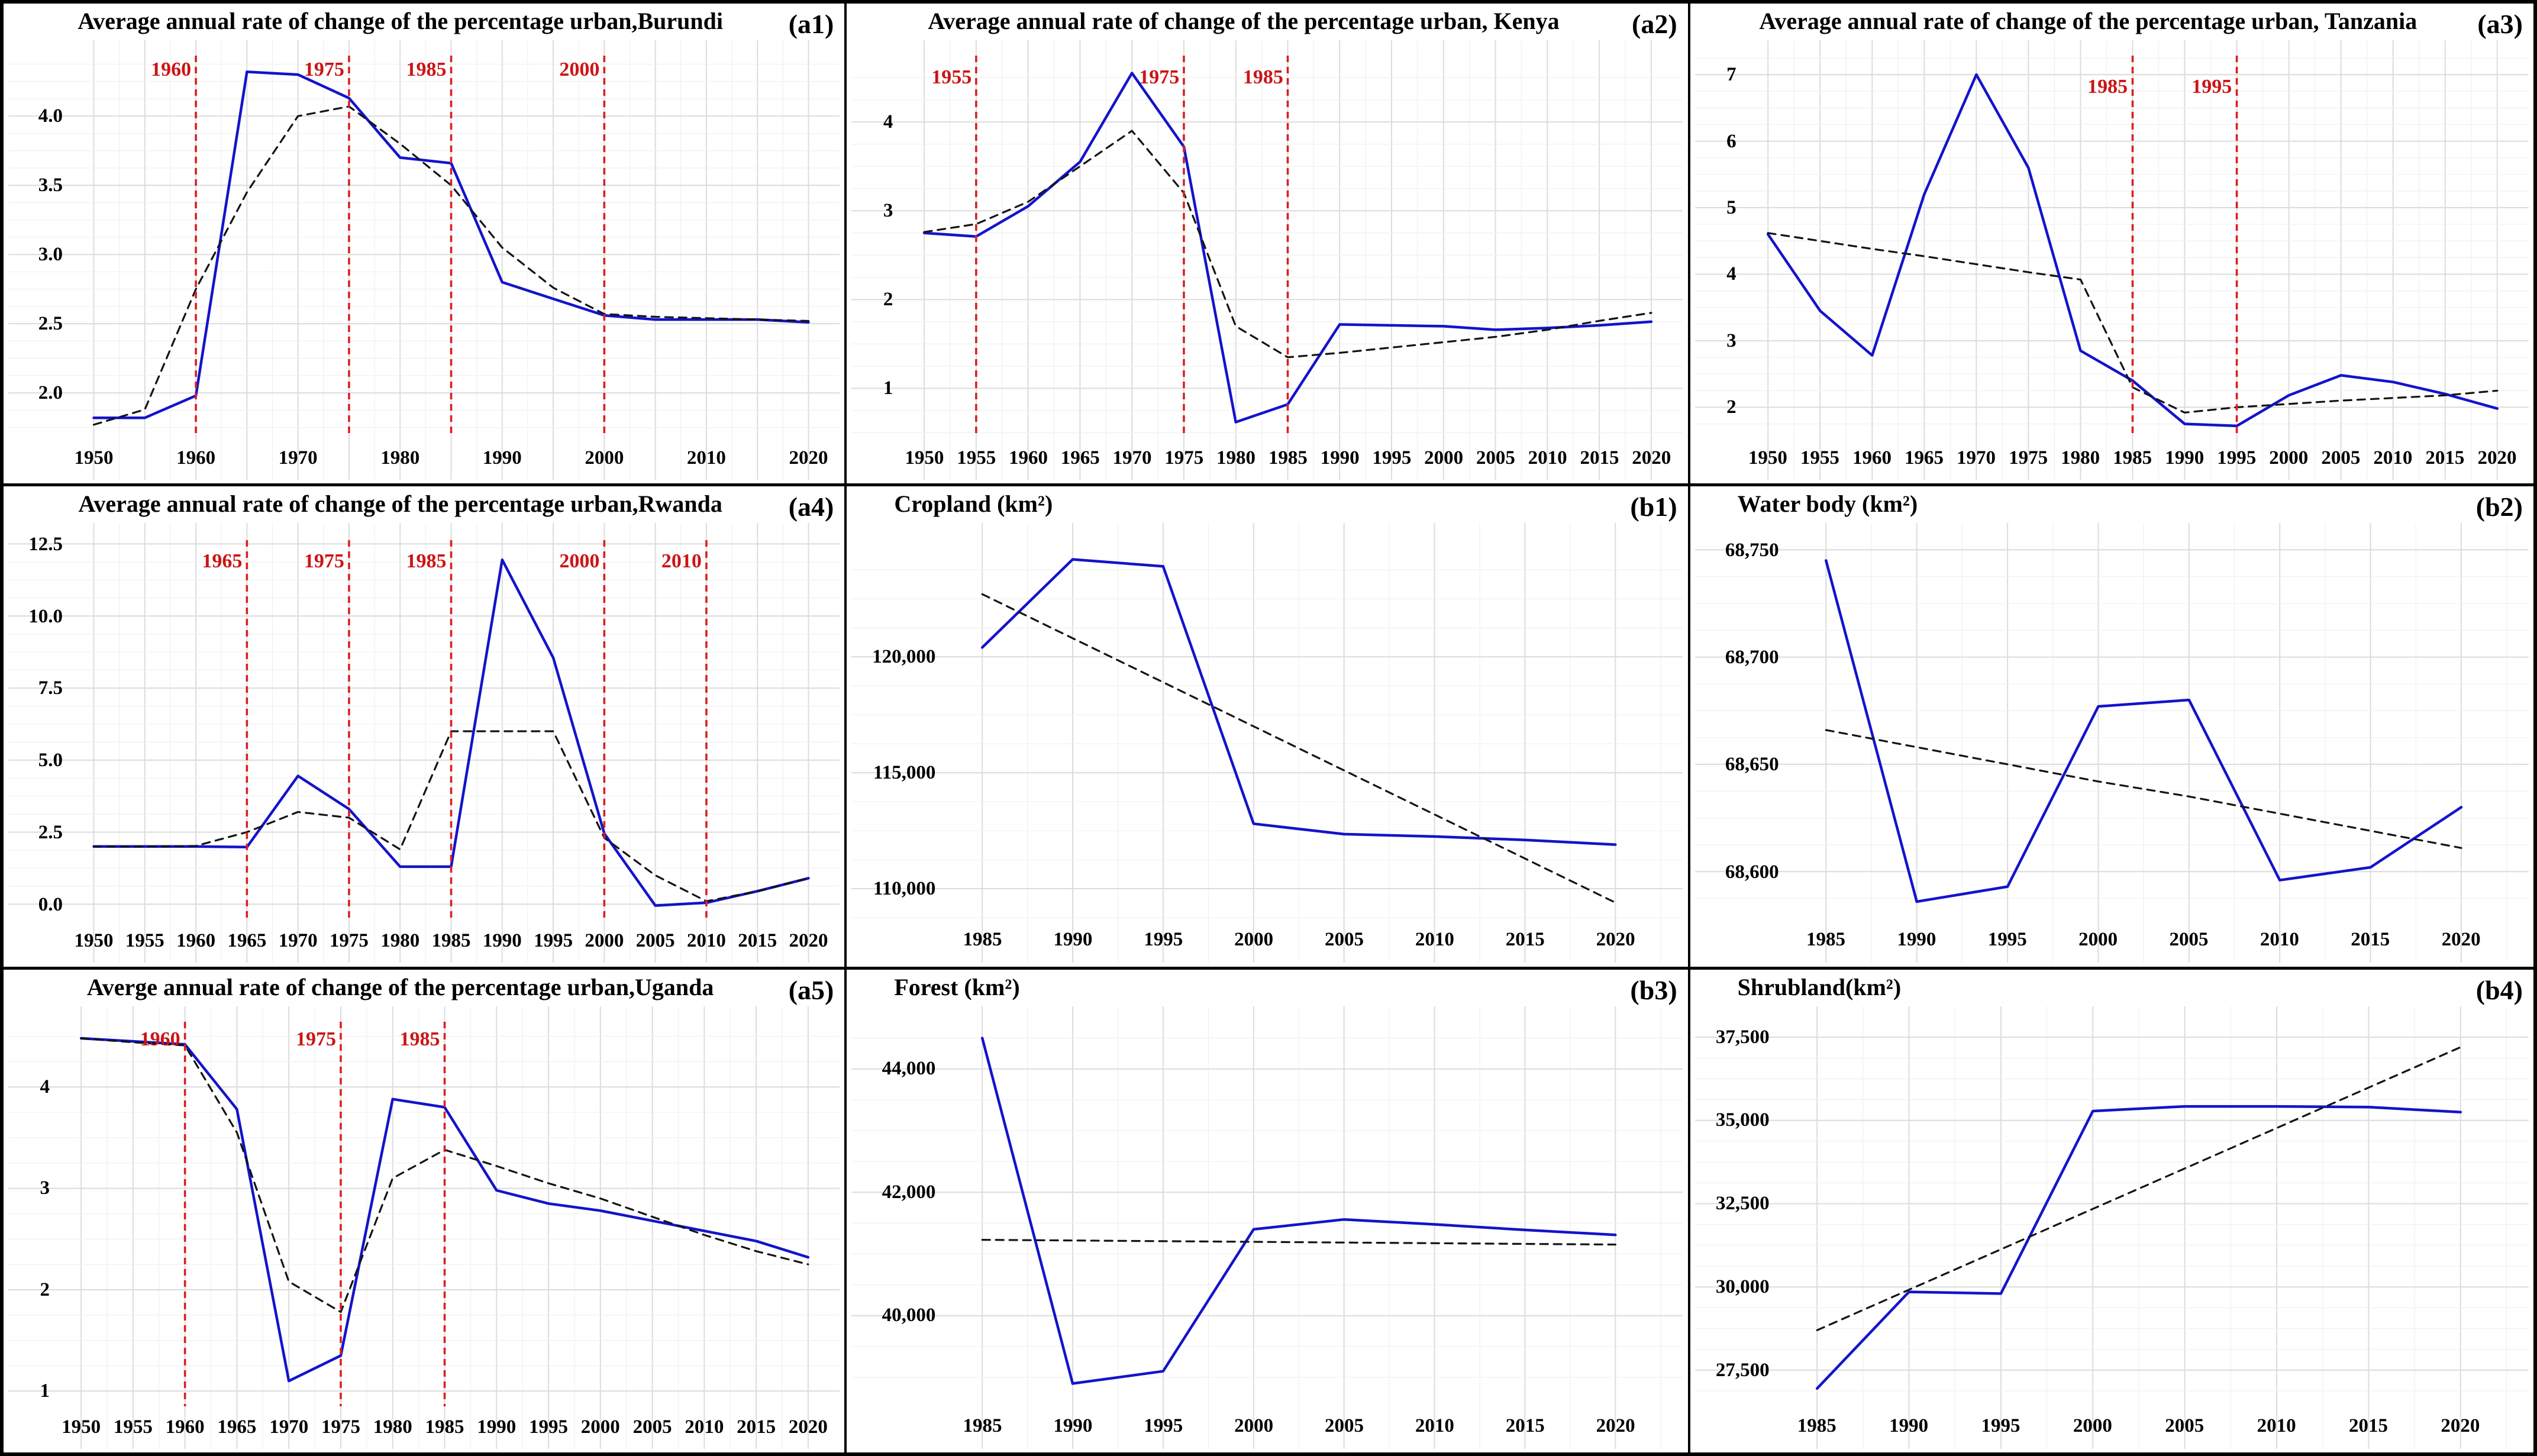 The width and height of the screenshot is (2537, 1456). I want to click on y-tick-label: 6, so click(1731, 141).